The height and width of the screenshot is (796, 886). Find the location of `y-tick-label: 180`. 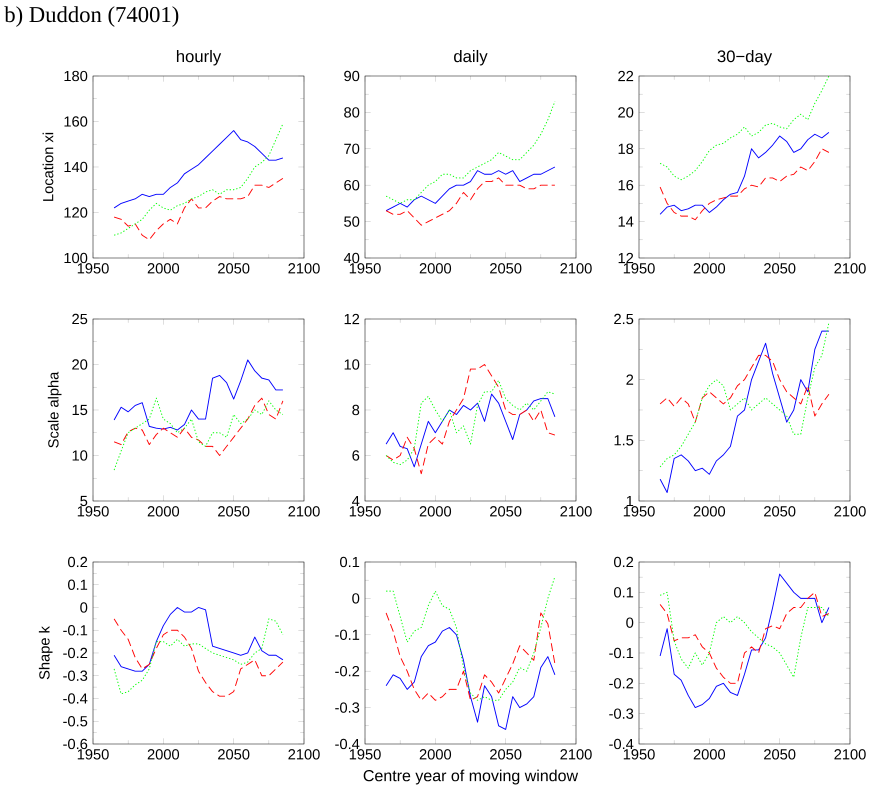

y-tick-label: 180 is located at coordinates (76, 76).